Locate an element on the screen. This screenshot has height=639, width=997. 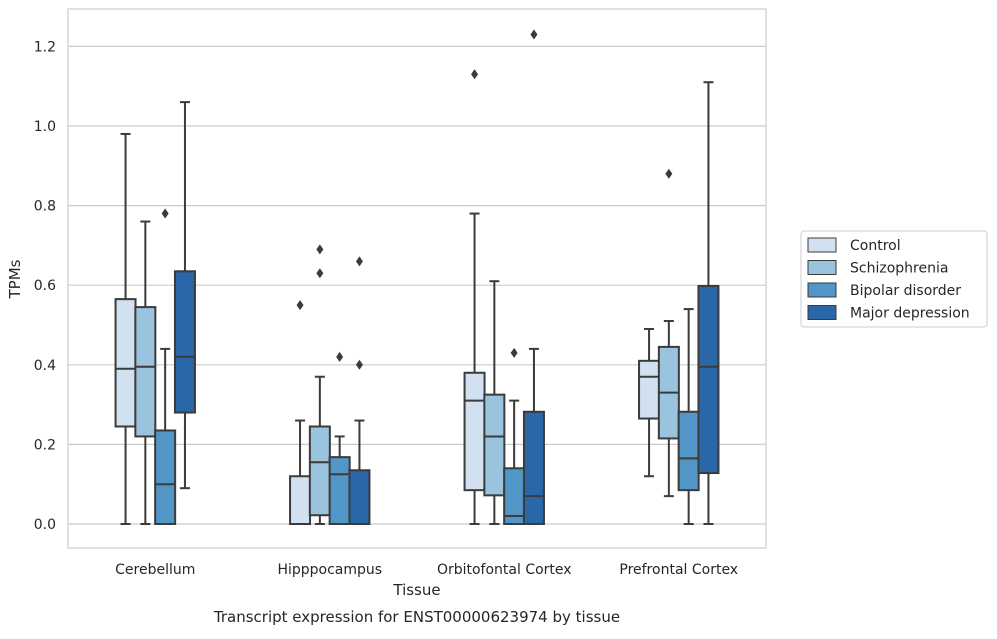
y-tick-label: 0.2 is located at coordinates (45, 445).